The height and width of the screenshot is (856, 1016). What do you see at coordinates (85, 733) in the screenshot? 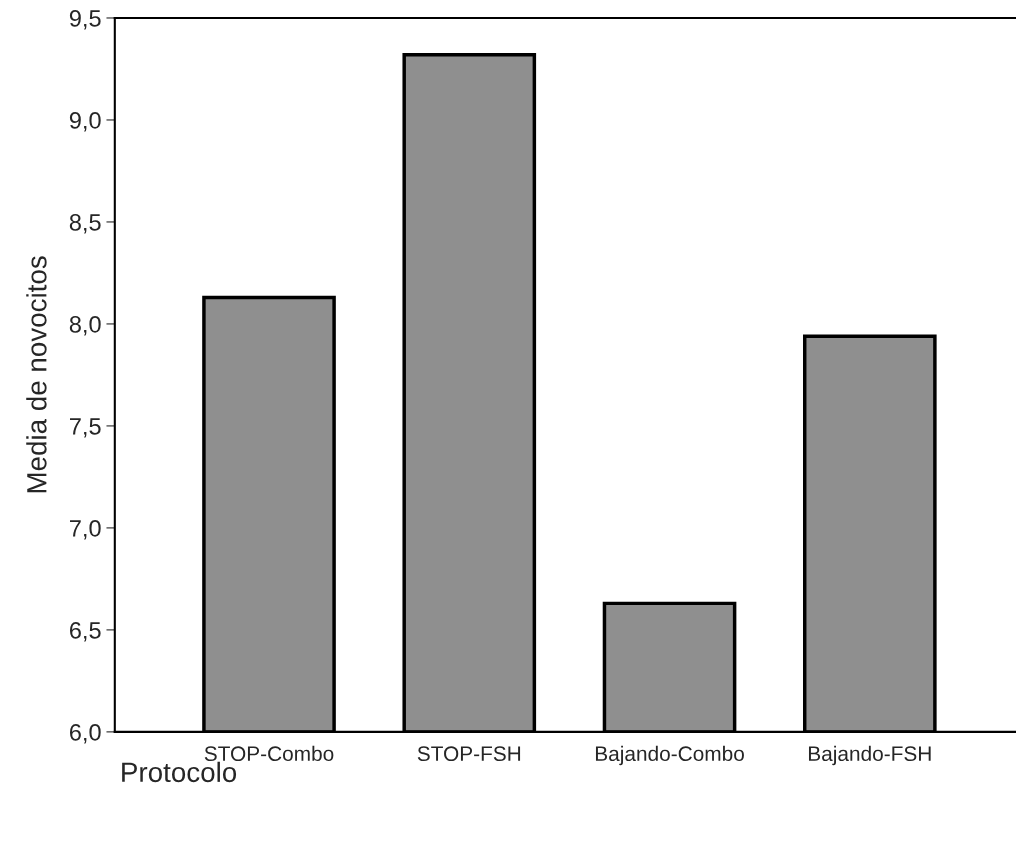
I see `y-tick-label: 6,0` at bounding box center [85, 733].